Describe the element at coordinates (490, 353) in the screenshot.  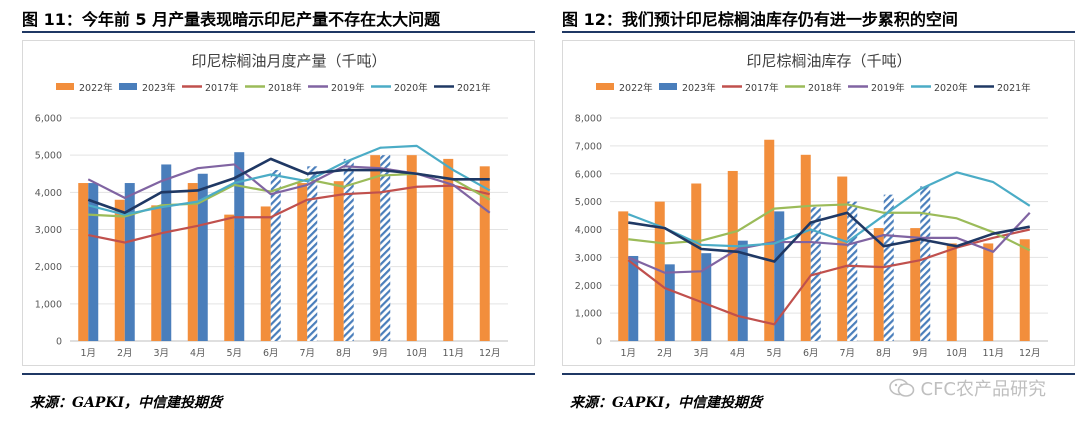
I see `x-tick-label: 12月` at that location.